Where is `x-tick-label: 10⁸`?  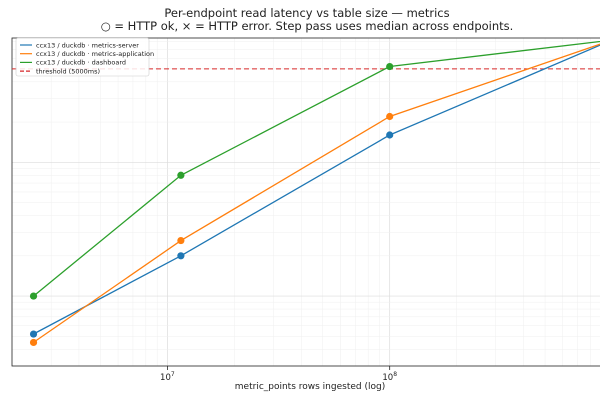 x-tick-label: 10⁸ is located at coordinates (389, 377).